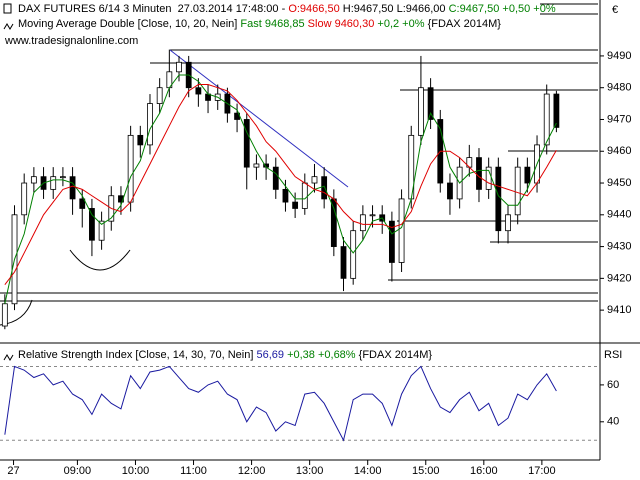  Describe the element at coordinates (619, 310) in the screenshot. I see `y-tick-label: 9410` at that location.